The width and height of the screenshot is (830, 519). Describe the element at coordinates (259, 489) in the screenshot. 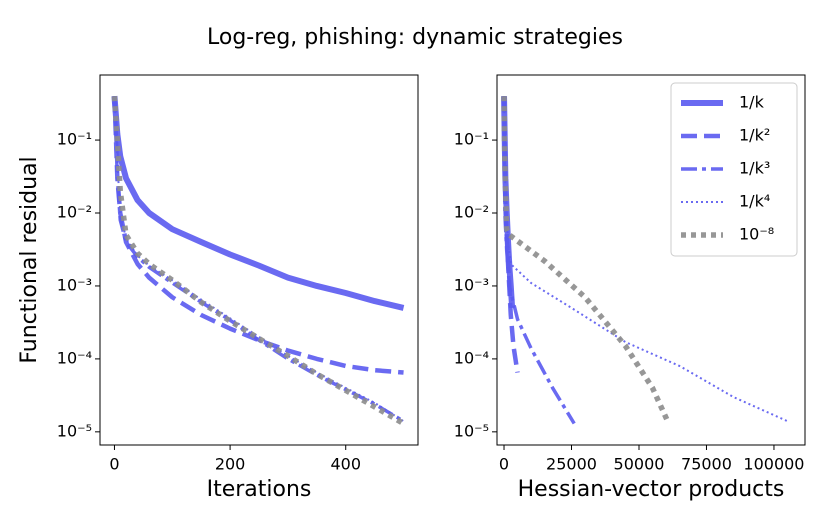

I see `x-axis-label: Iterations` at that location.